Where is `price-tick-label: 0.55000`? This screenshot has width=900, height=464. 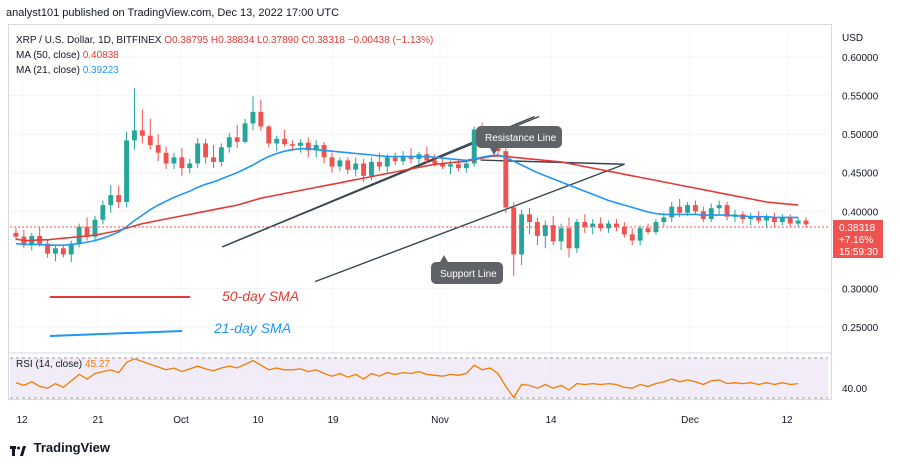 price-tick-label: 0.55000 is located at coordinates (860, 97).